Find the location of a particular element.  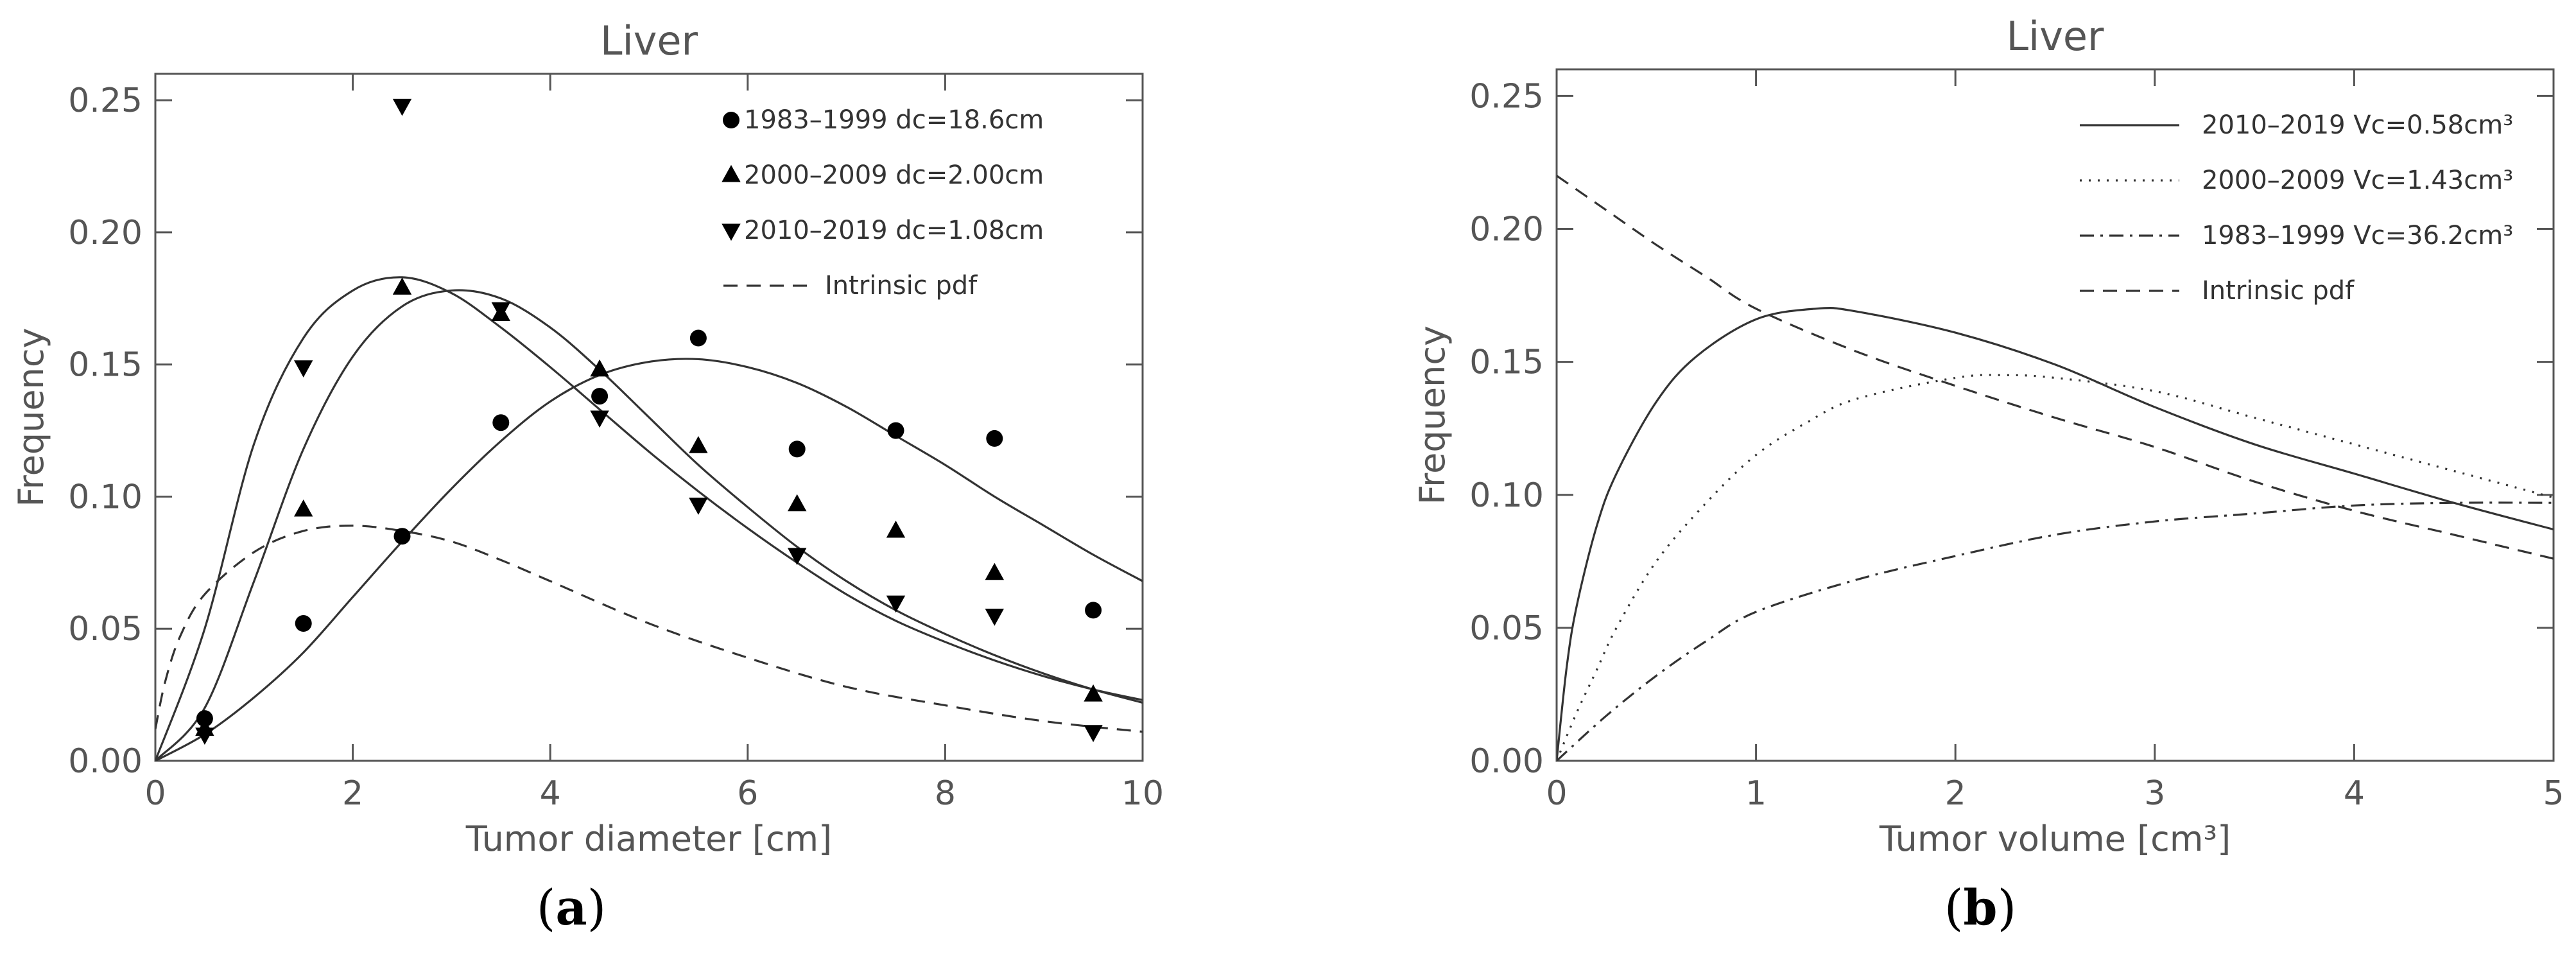

legend-label-1: 1983–1999 dc=18.6cm is located at coordinates (894, 120).